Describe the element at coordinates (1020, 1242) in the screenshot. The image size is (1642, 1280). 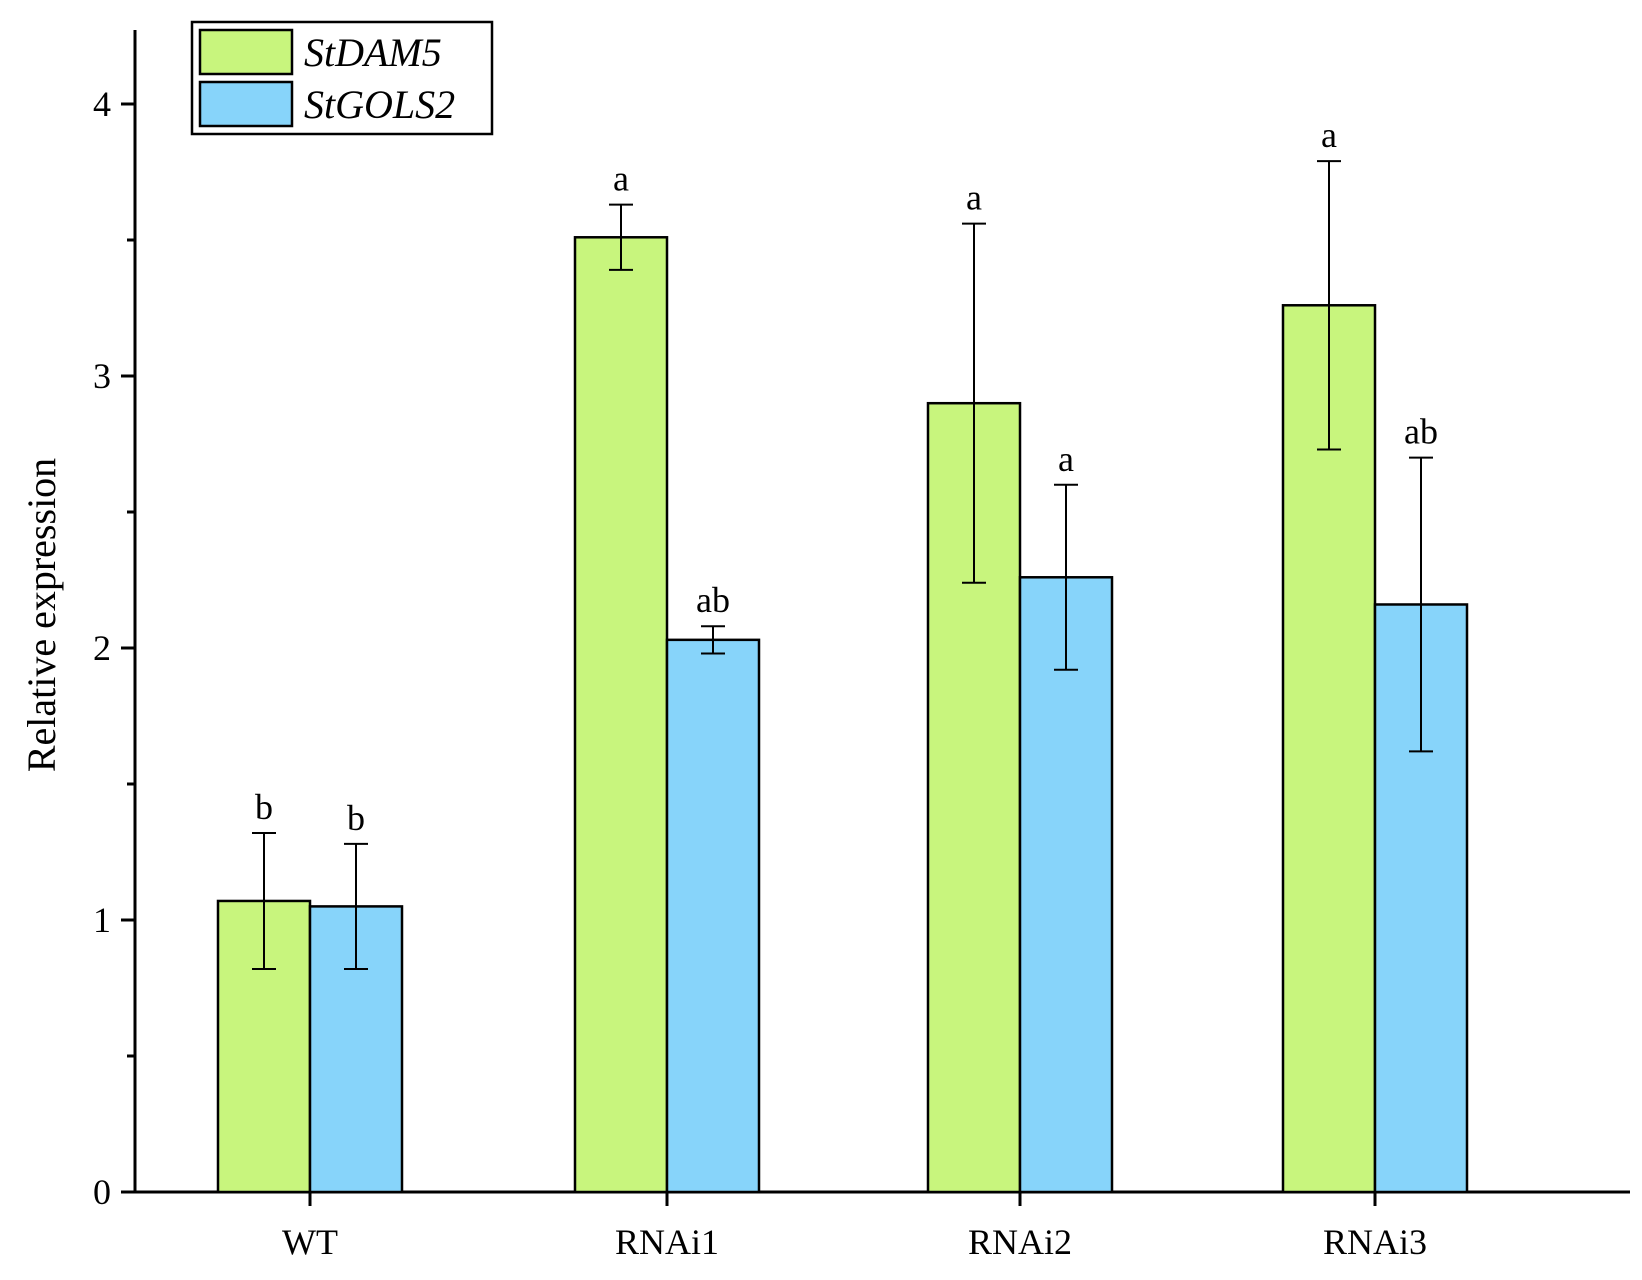
I see `x-tick-label: RNAi2` at that location.